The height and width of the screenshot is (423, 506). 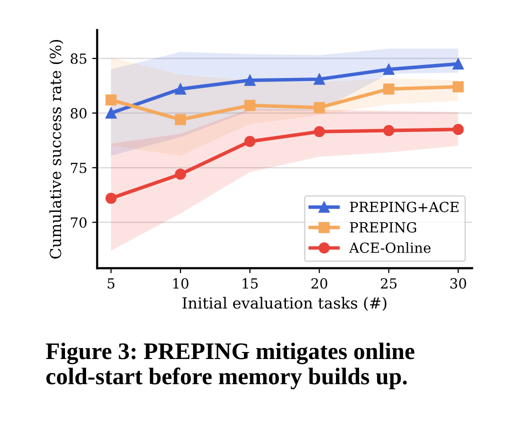 What do you see at coordinates (388, 283) in the screenshot?
I see `x-tick-label: 25` at bounding box center [388, 283].